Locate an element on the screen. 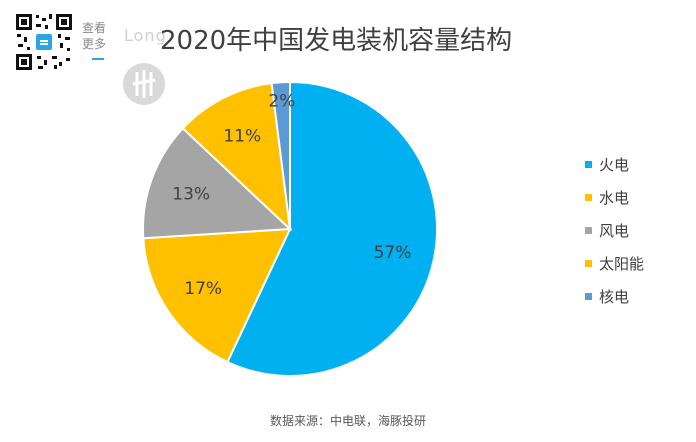 This screenshot has height=442, width=696. view-more-label: 查看更多 is located at coordinates (94, 36).